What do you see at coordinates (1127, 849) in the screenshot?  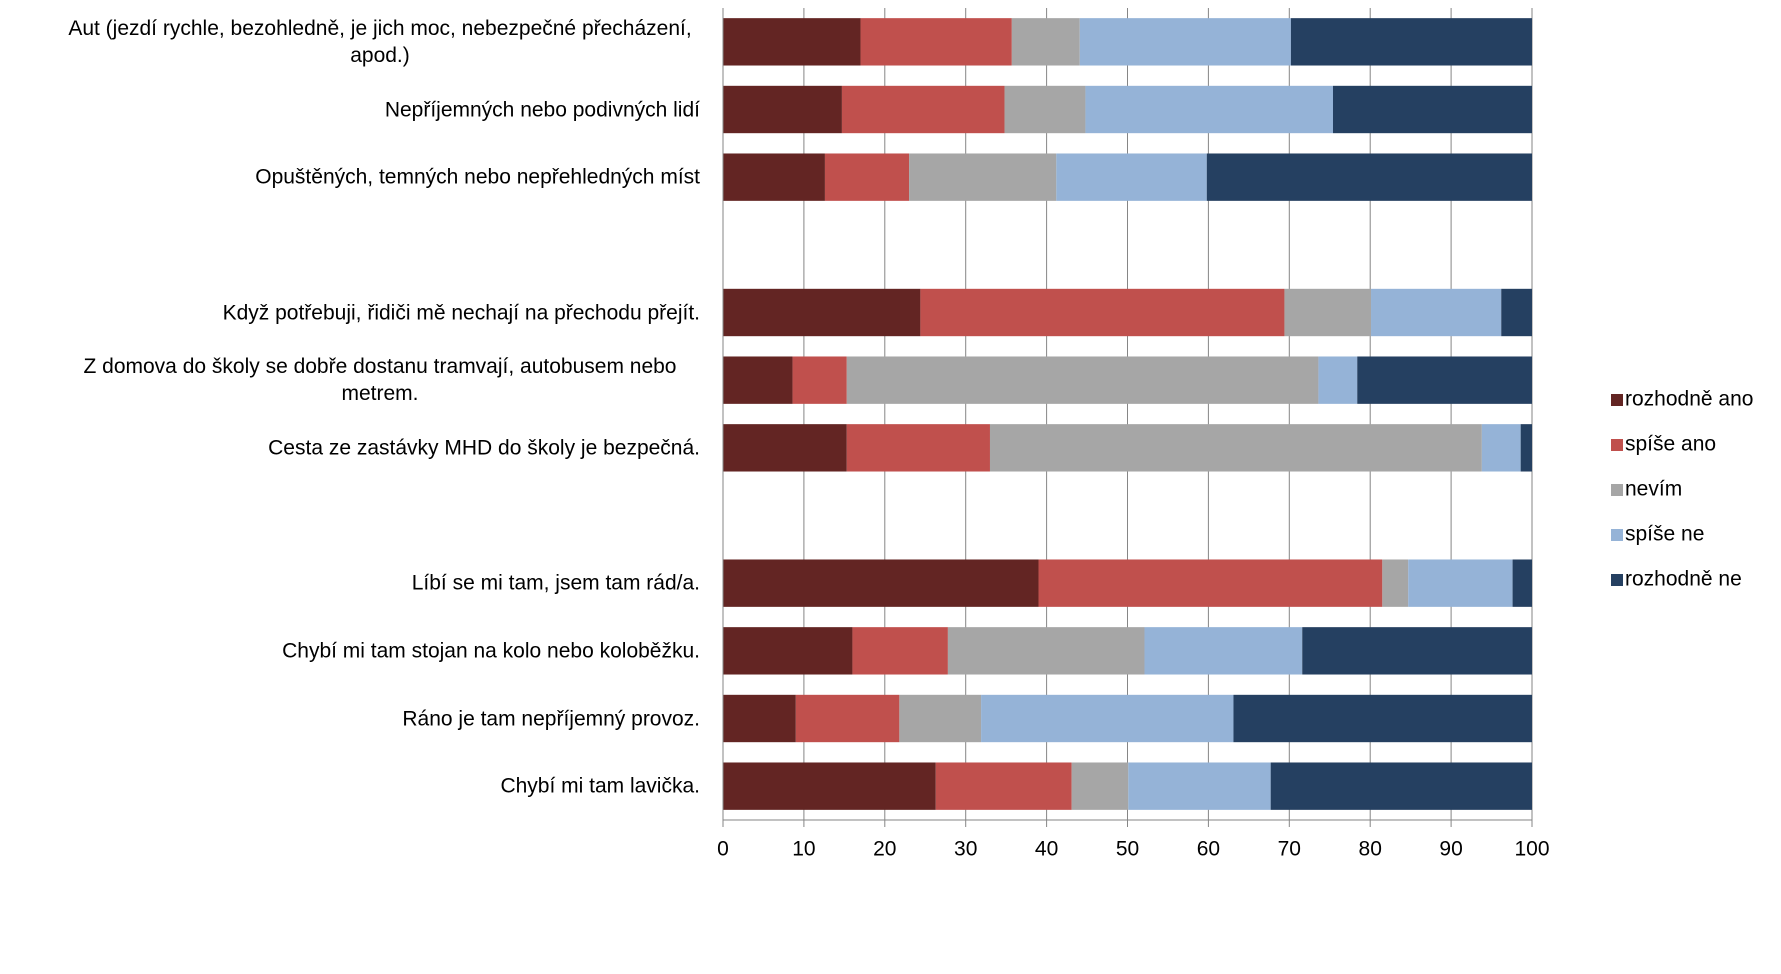 I see `x-tick-label: 50` at bounding box center [1127, 849].